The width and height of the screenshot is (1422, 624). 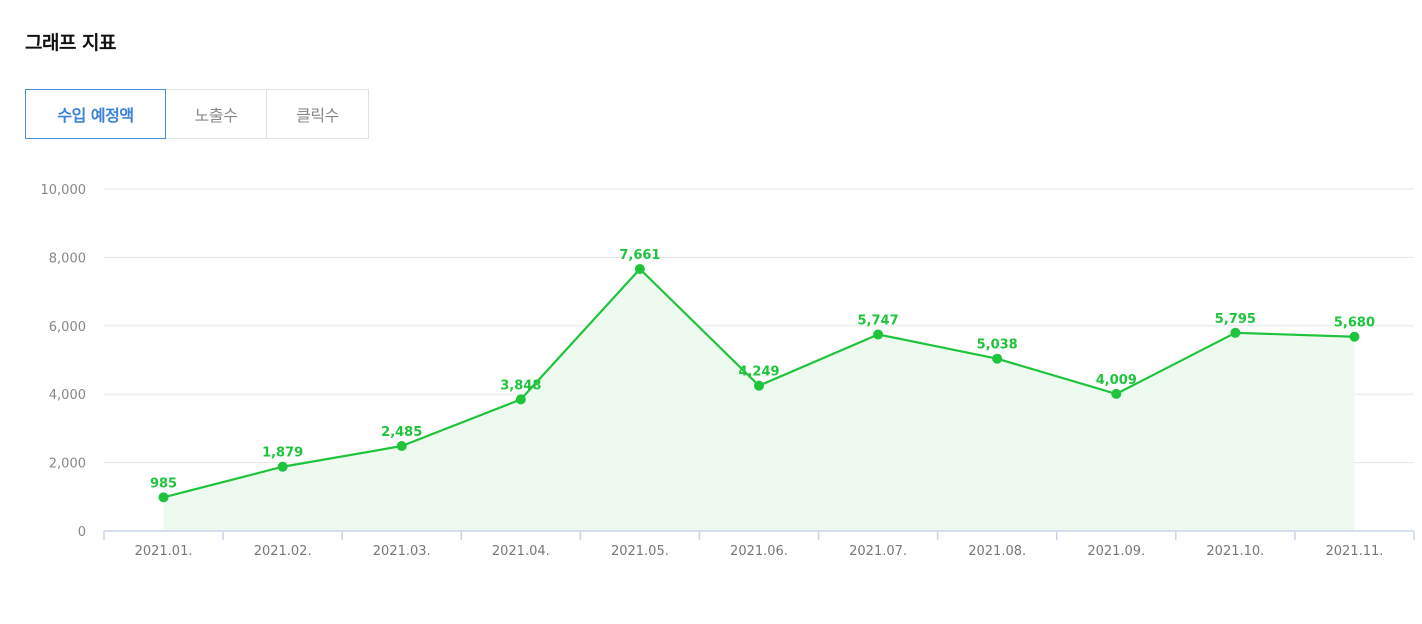 I want to click on tab-expected-revenue: 수입 예정액, so click(x=95, y=114).